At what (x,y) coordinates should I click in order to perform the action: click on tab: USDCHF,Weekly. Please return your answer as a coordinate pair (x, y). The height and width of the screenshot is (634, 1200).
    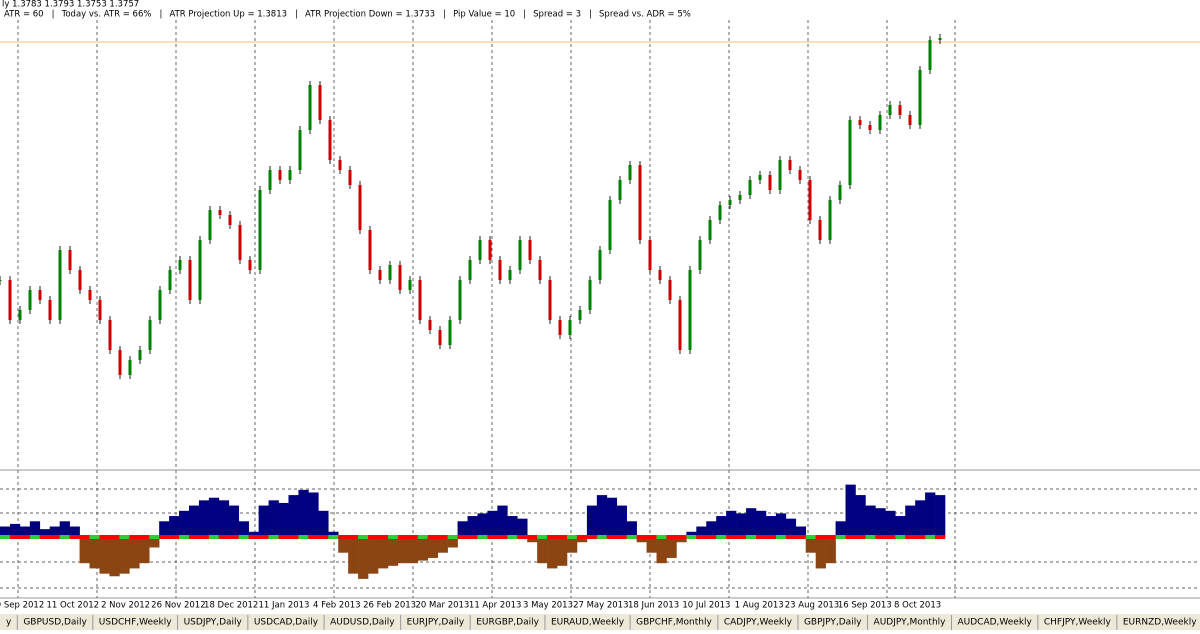
    Looking at the image, I should click on (135, 623).